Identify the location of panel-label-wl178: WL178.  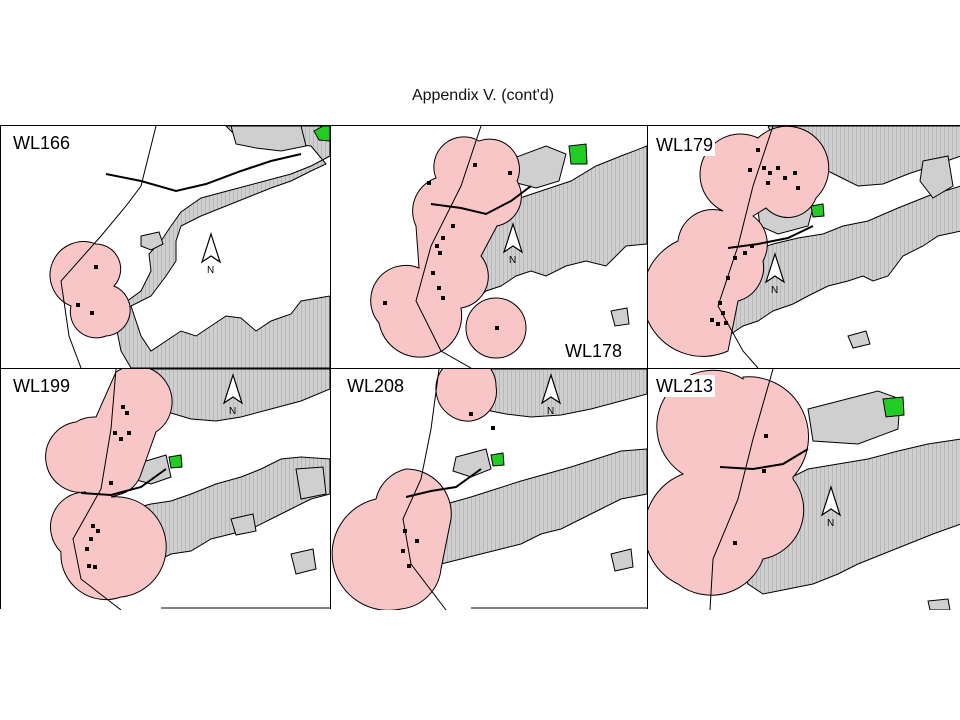
(594, 351).